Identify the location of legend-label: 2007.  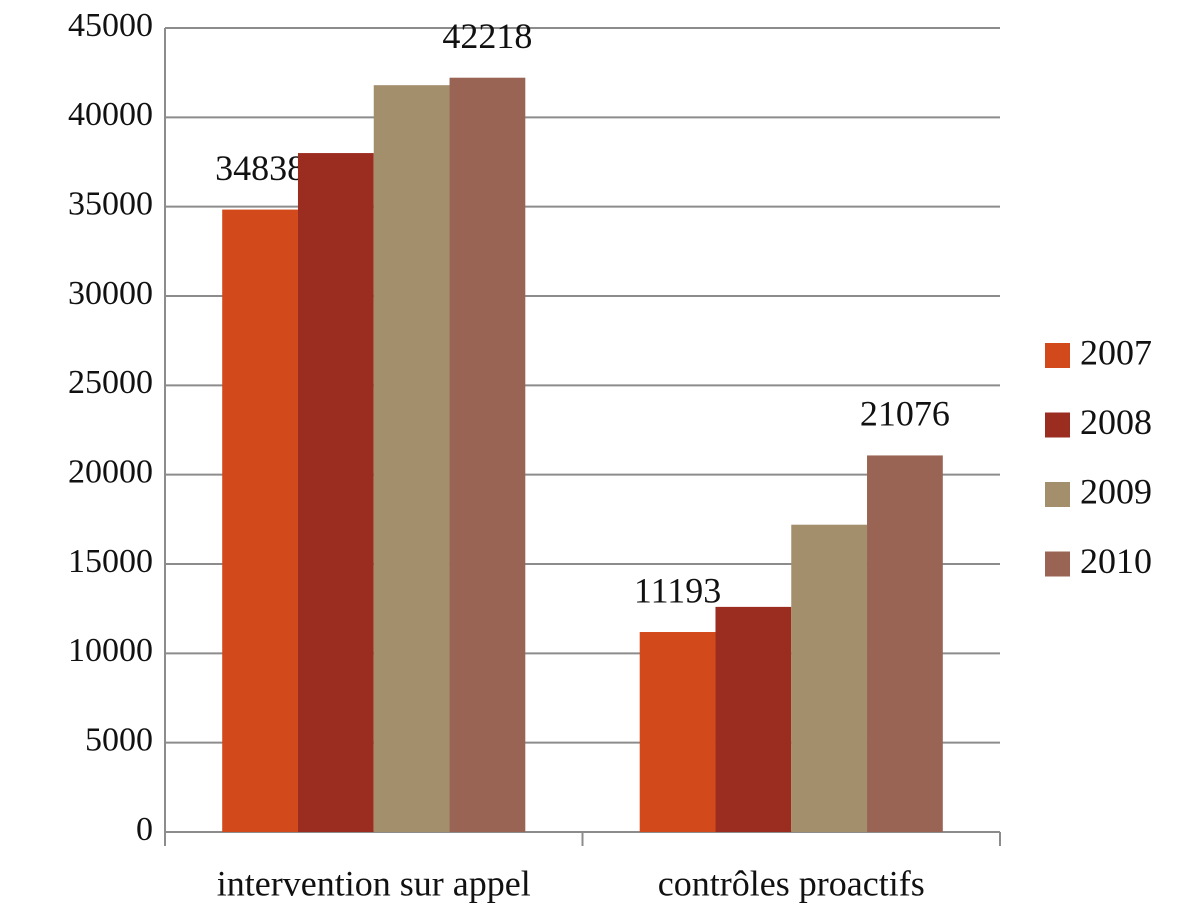
(1116, 352).